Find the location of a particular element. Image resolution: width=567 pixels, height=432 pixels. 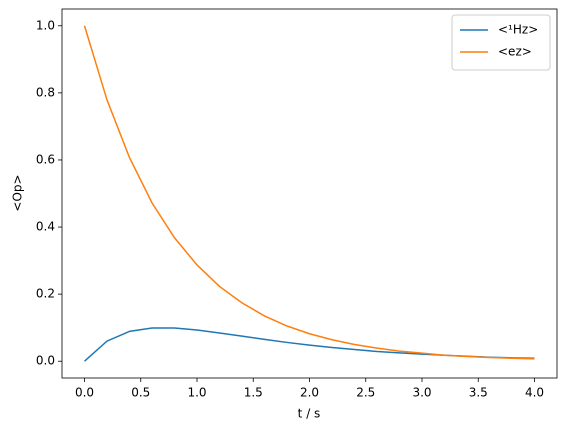

y-tick-label: 0.0 is located at coordinates (45, 361).